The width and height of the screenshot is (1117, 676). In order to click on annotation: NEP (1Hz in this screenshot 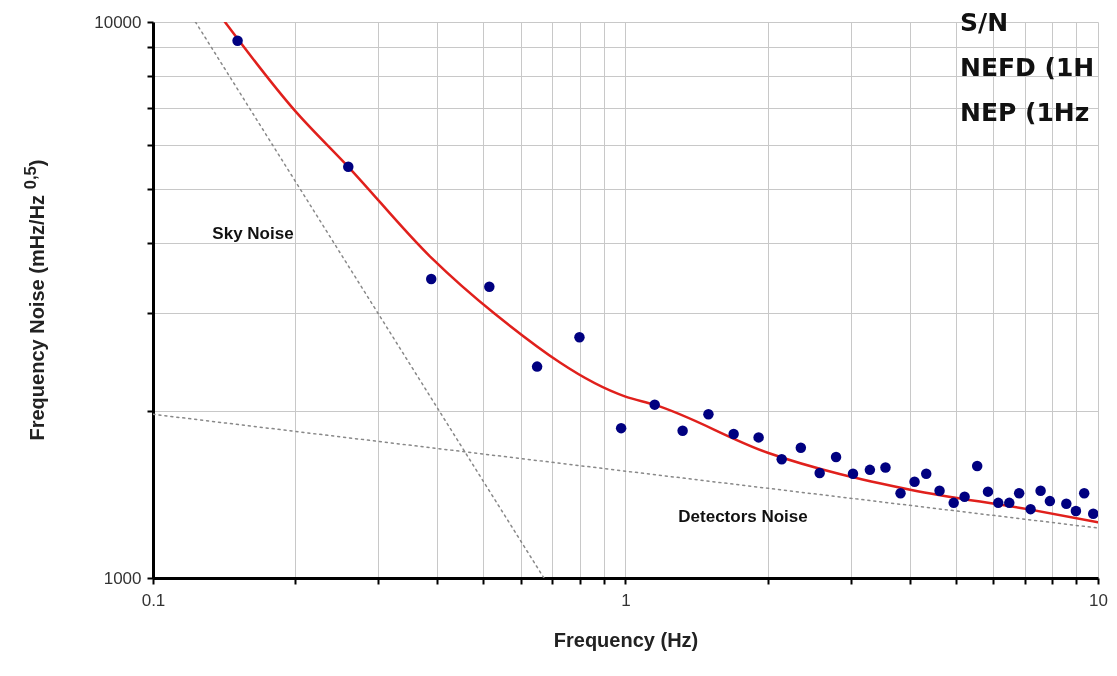, I will do `click(1025, 113)`.